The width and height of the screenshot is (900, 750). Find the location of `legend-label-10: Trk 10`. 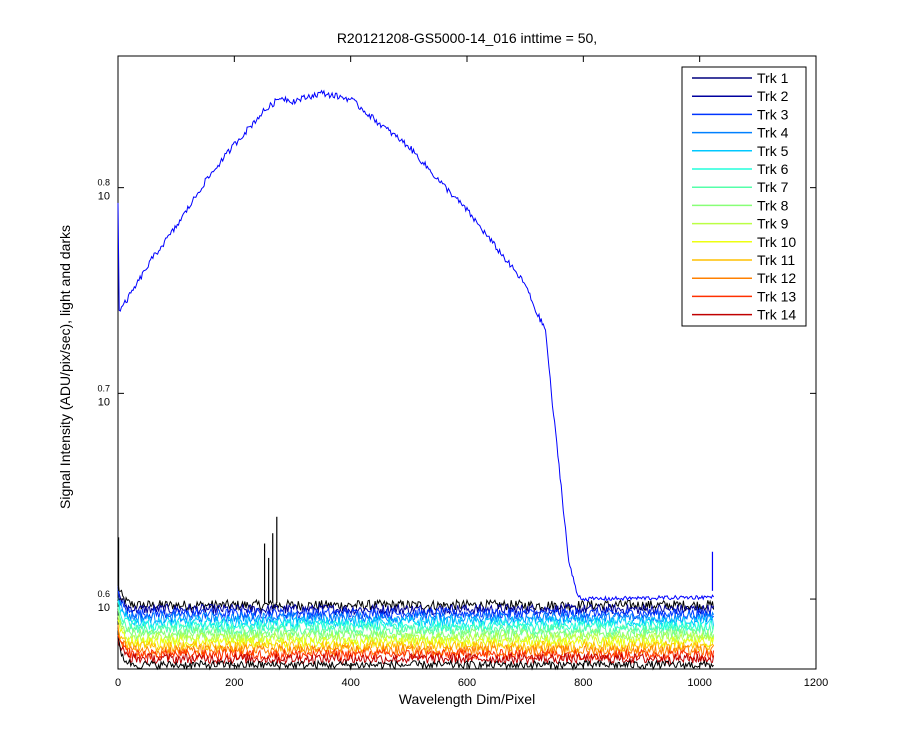

legend-label-10: Trk 10 is located at coordinates (776, 242).